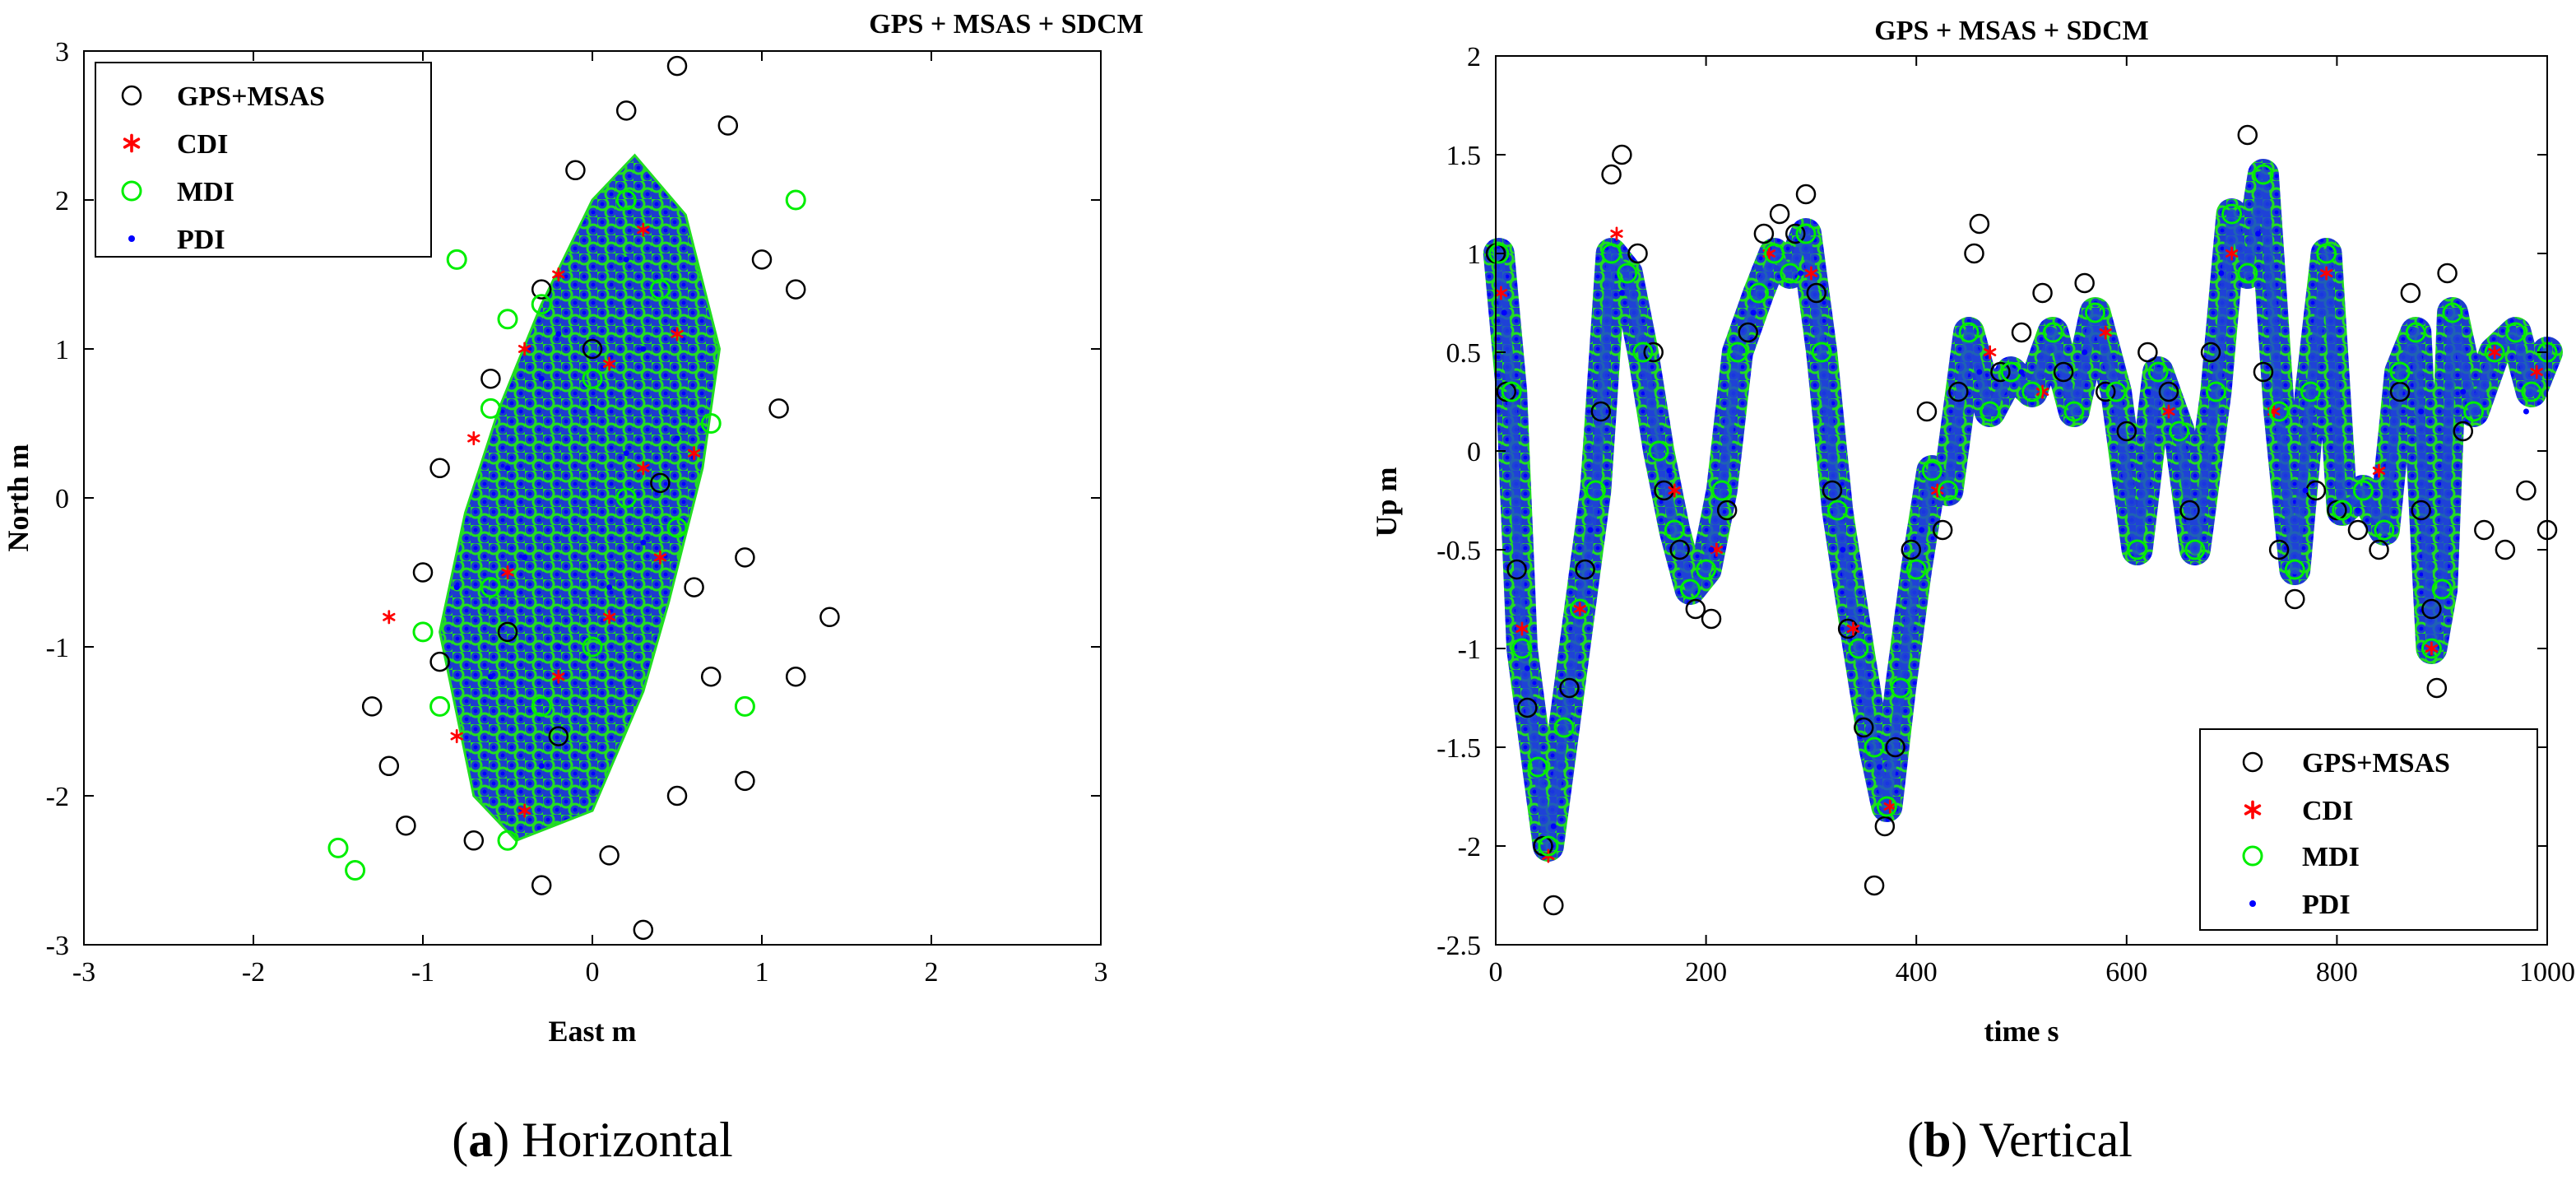 Image resolution: width=2576 pixels, height=1190 pixels. Describe the element at coordinates (1387, 502) in the screenshot. I see `chart-b-ylabel: Up m` at that location.